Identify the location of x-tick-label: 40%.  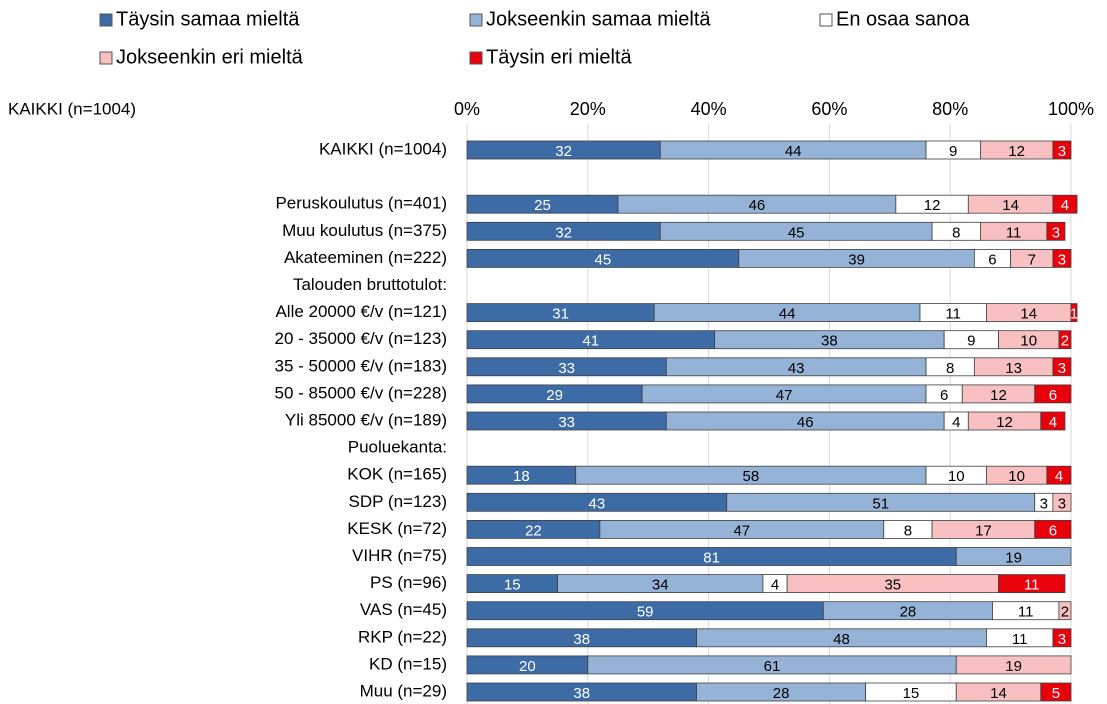
(709, 109).